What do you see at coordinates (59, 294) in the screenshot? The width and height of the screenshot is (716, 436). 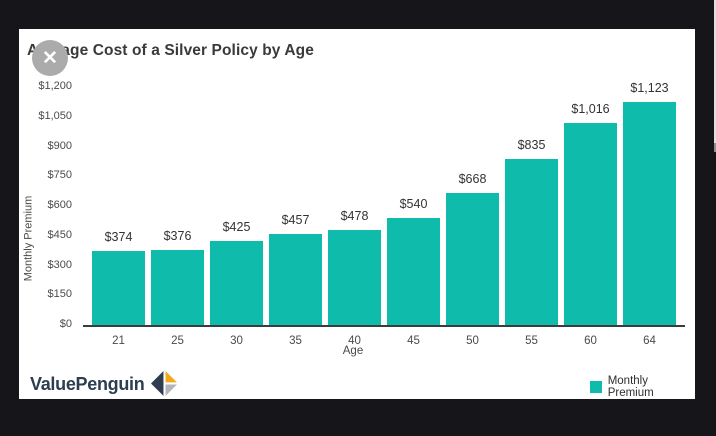 I see `y-tick-label: $150` at bounding box center [59, 294].